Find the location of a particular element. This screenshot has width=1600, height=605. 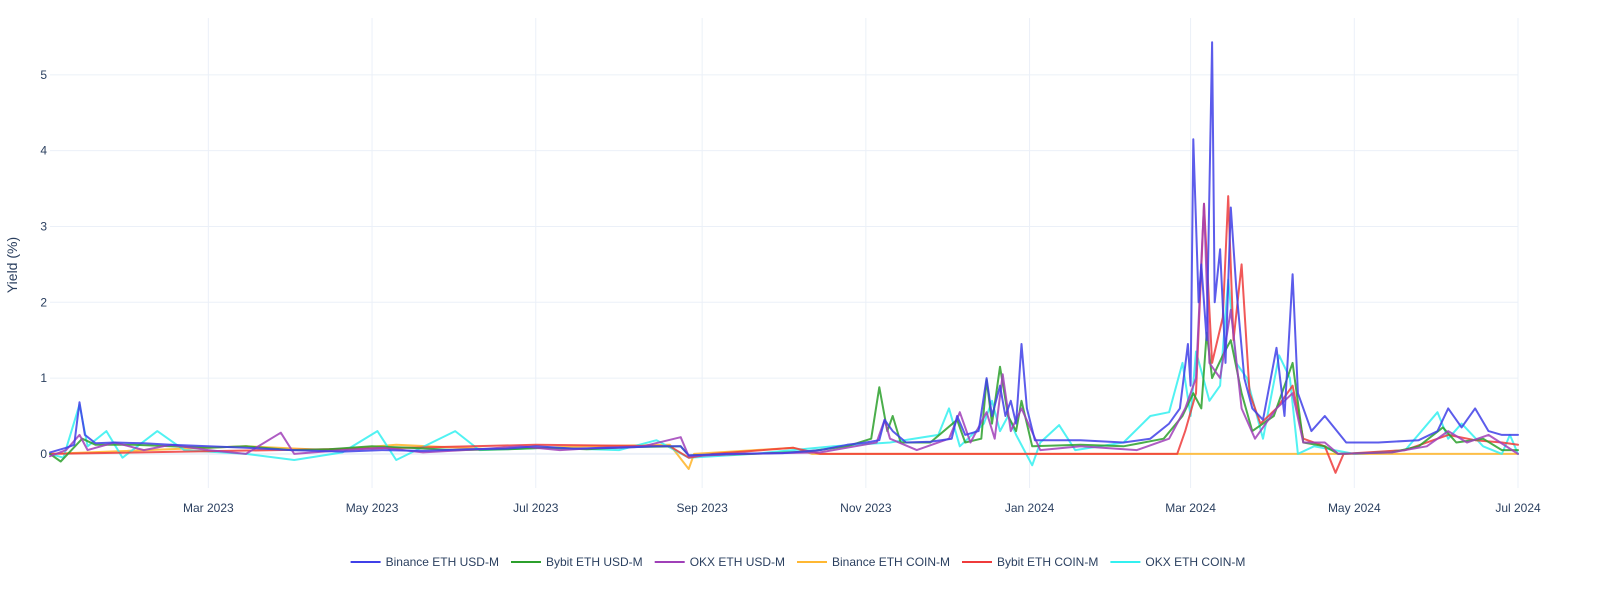

y-axis: 0 1 2 3 4 5 is located at coordinates (43, 264).